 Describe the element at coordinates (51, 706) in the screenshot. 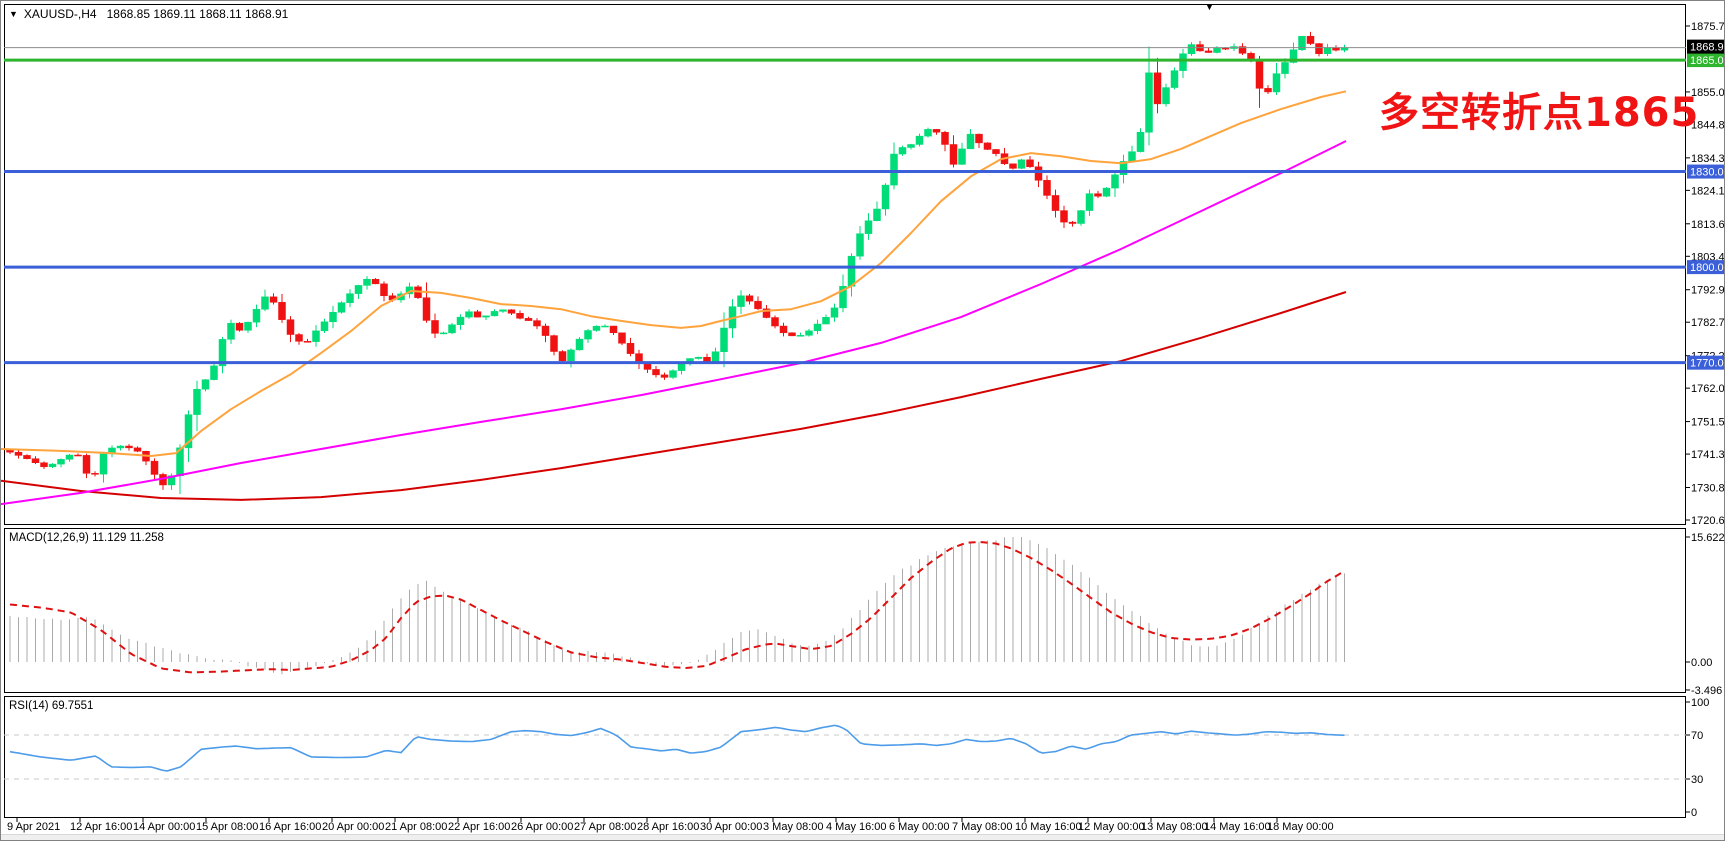

I see `rsi-indicator-label: RSI(14) 69.7551` at that location.